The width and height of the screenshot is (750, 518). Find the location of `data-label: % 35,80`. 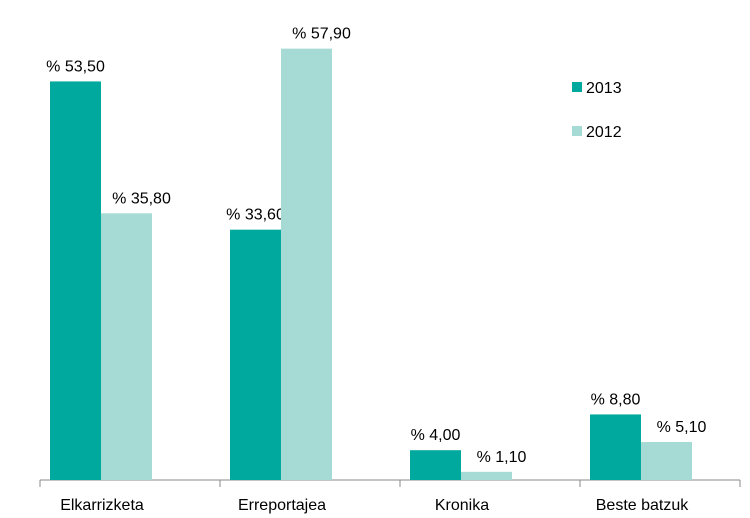

data-label: % 35,80 is located at coordinates (141, 198).